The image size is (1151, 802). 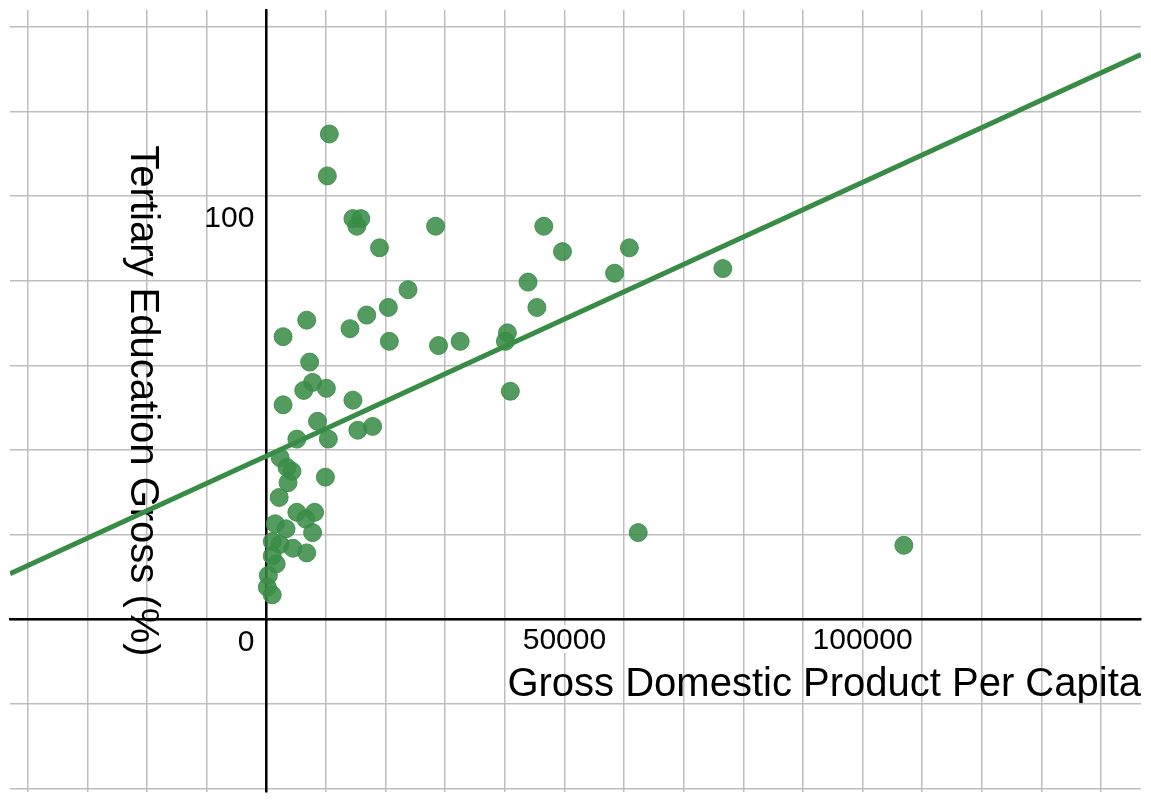 I want to click on y-tick-label: 100, so click(x=229, y=217).